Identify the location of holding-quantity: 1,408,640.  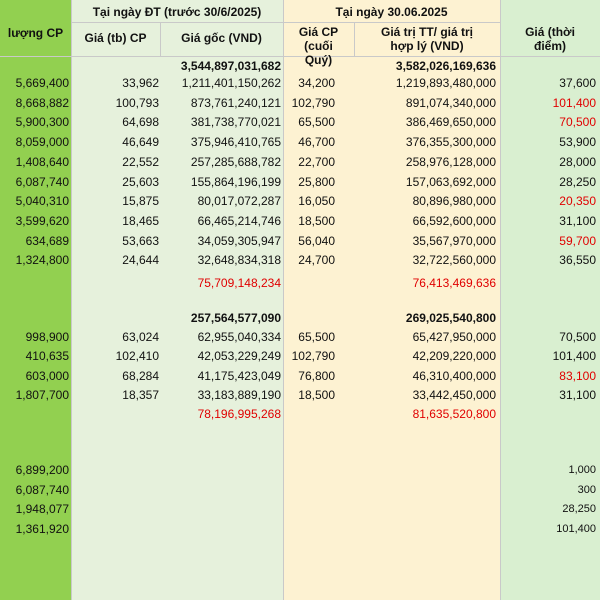
(42, 162).